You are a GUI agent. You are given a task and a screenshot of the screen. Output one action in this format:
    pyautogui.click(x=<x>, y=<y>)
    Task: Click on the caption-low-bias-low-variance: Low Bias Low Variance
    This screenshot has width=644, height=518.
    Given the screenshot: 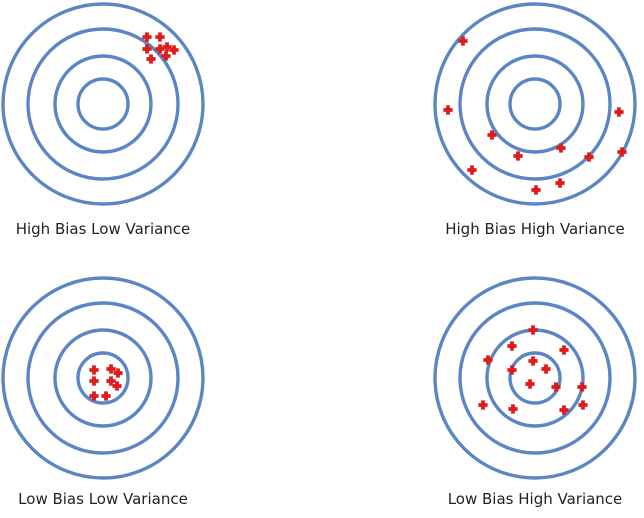 What is the action you would take?
    pyautogui.click(x=103, y=499)
    